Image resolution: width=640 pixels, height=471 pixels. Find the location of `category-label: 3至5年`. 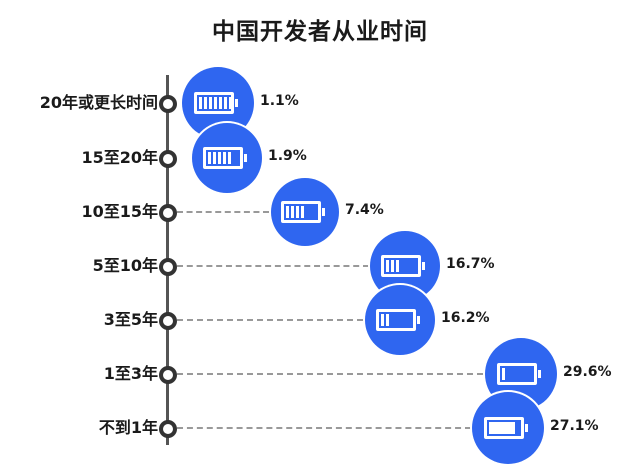

category-label: 3至5年 is located at coordinates (130, 319).